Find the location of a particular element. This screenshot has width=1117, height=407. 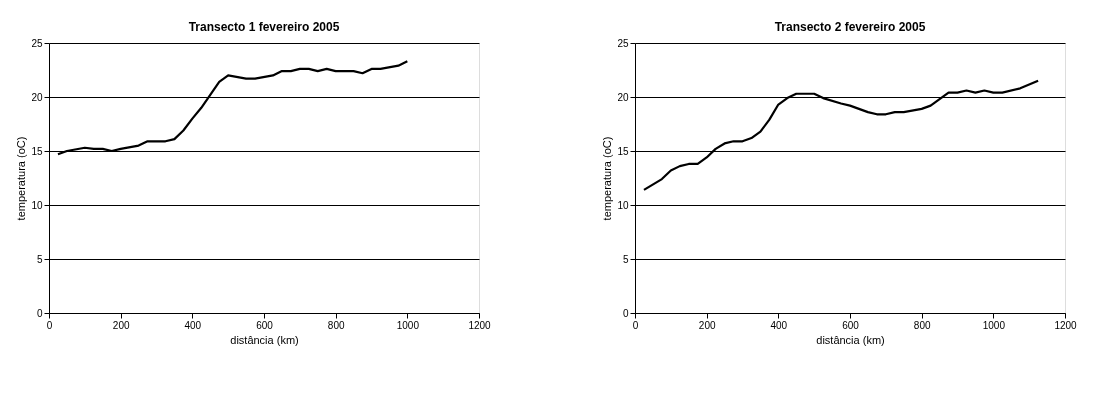

chart-title: Transecto 1 fevereiro 2005 is located at coordinates (264, 27).